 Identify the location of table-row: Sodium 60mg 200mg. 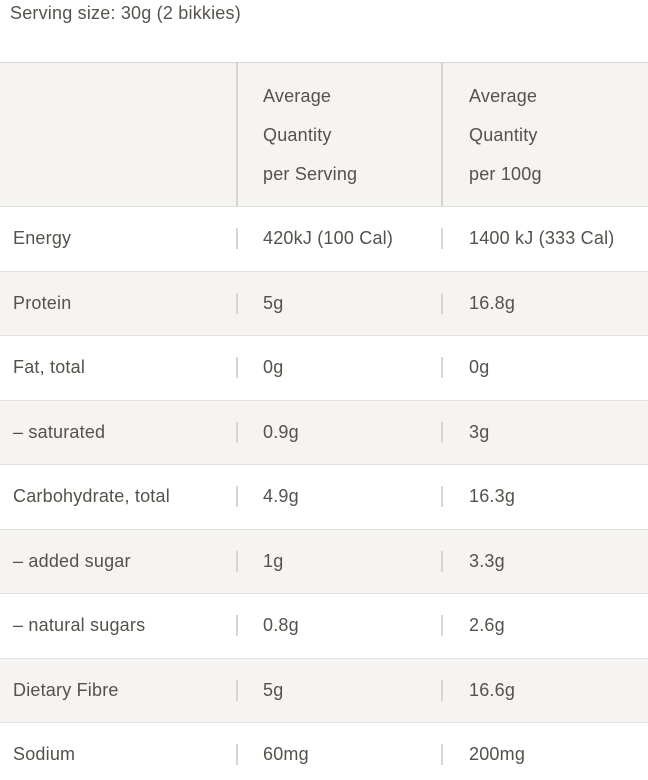
(324, 751).